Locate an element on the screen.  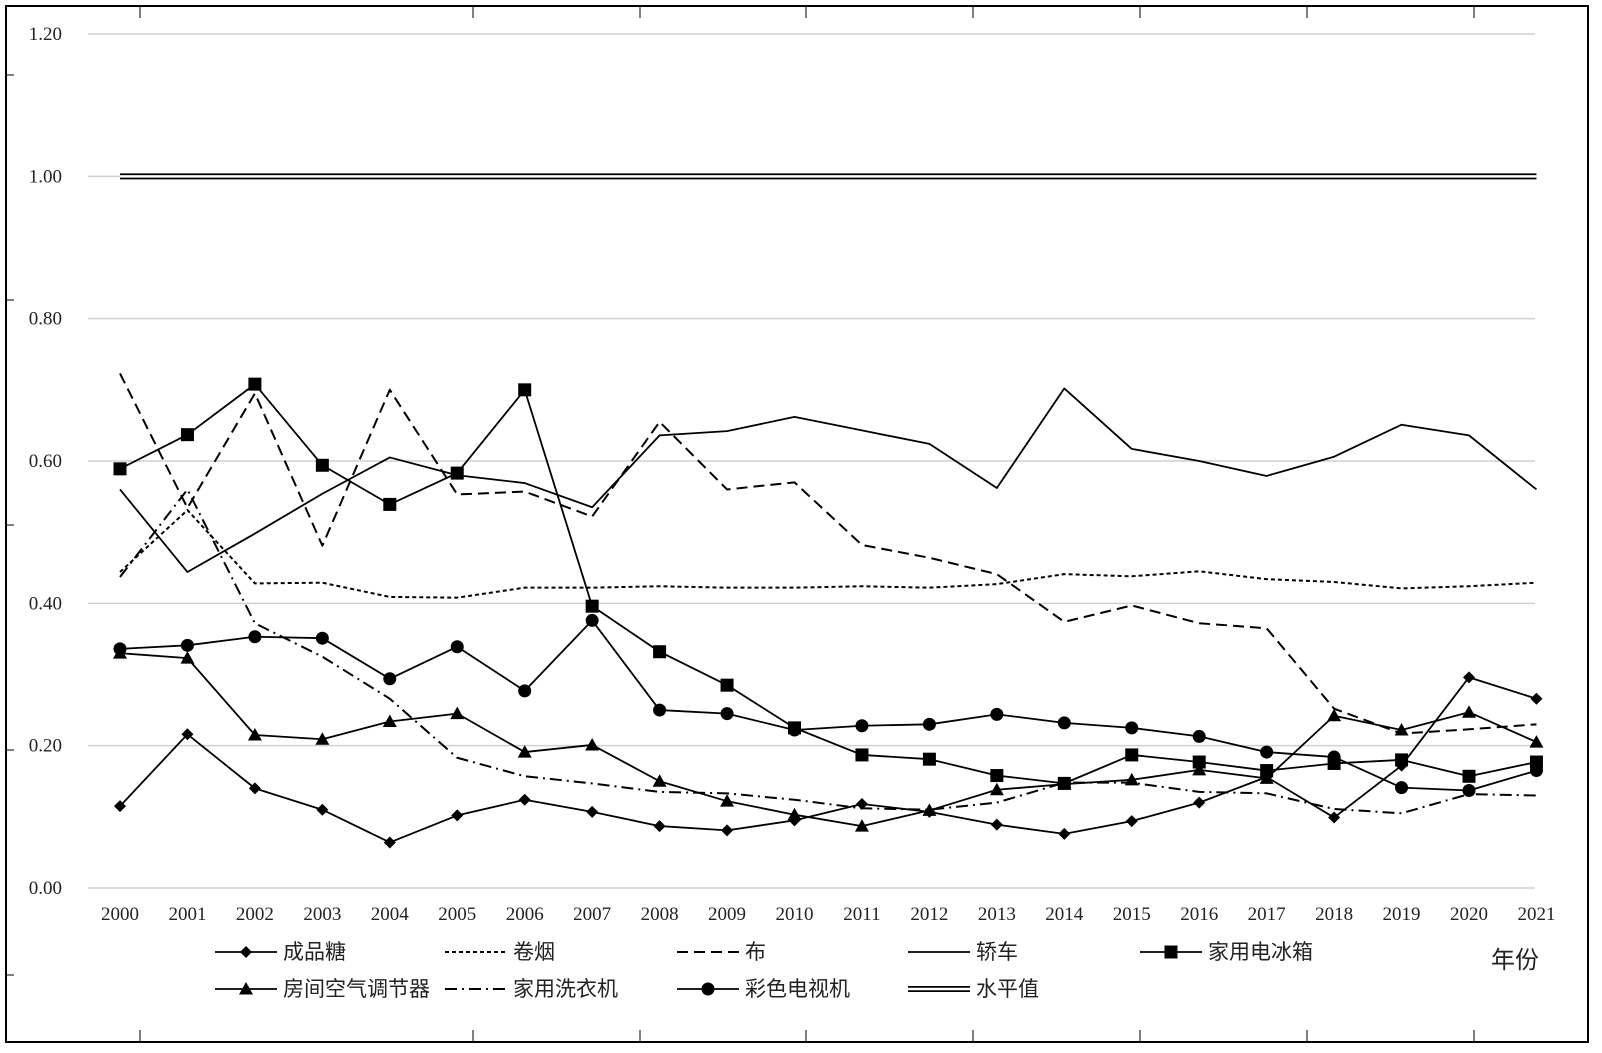
x-tick-label: 2006 is located at coordinates (525, 914).